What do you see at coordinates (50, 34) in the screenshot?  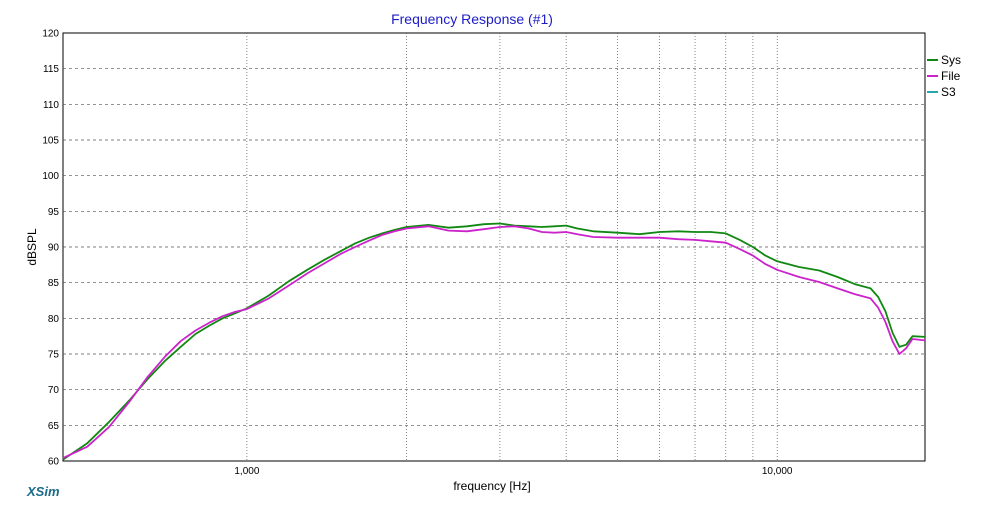 I see `y-tick-label: 120` at bounding box center [50, 34].